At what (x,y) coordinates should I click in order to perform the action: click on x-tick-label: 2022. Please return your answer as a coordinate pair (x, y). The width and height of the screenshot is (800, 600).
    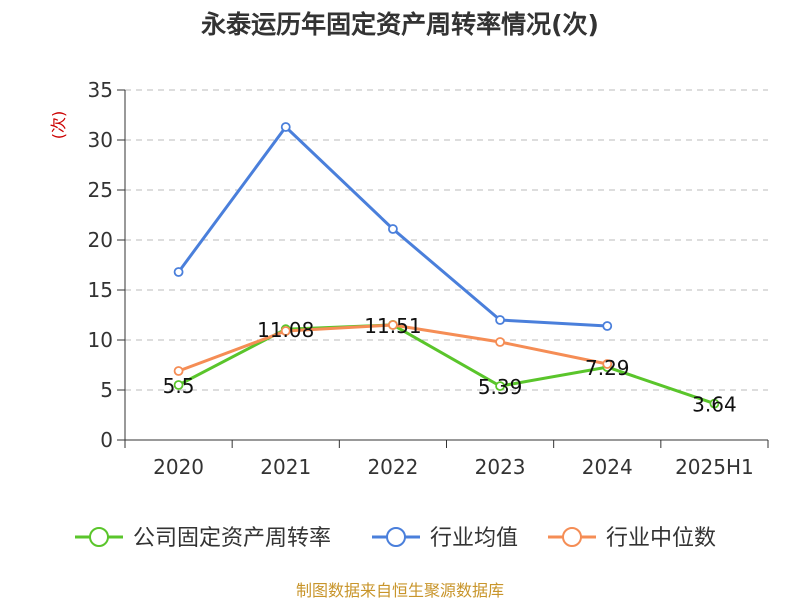
    Looking at the image, I should click on (392, 467).